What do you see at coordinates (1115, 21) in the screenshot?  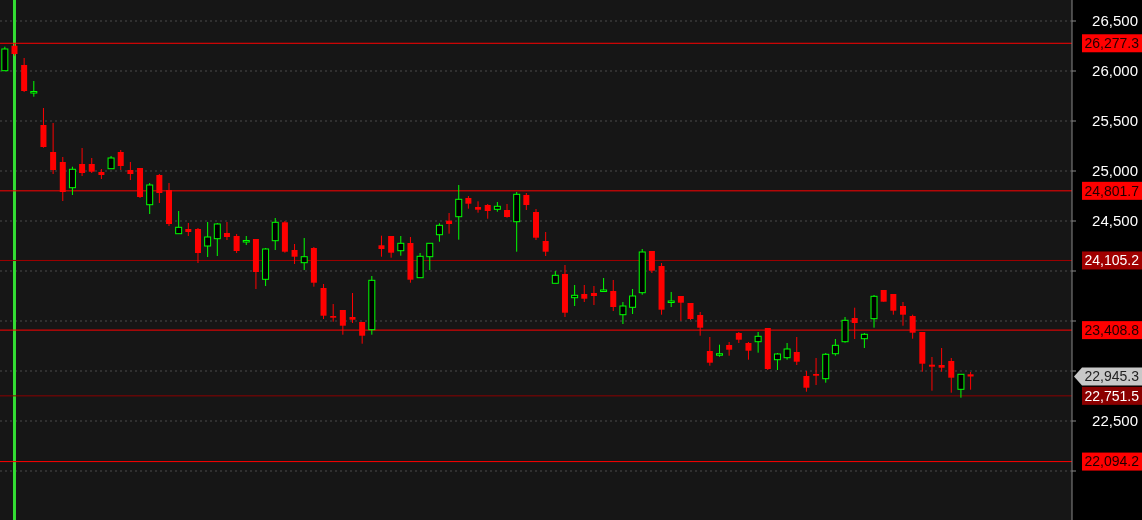 I see `y-tick-label: 26,500` at bounding box center [1115, 21].